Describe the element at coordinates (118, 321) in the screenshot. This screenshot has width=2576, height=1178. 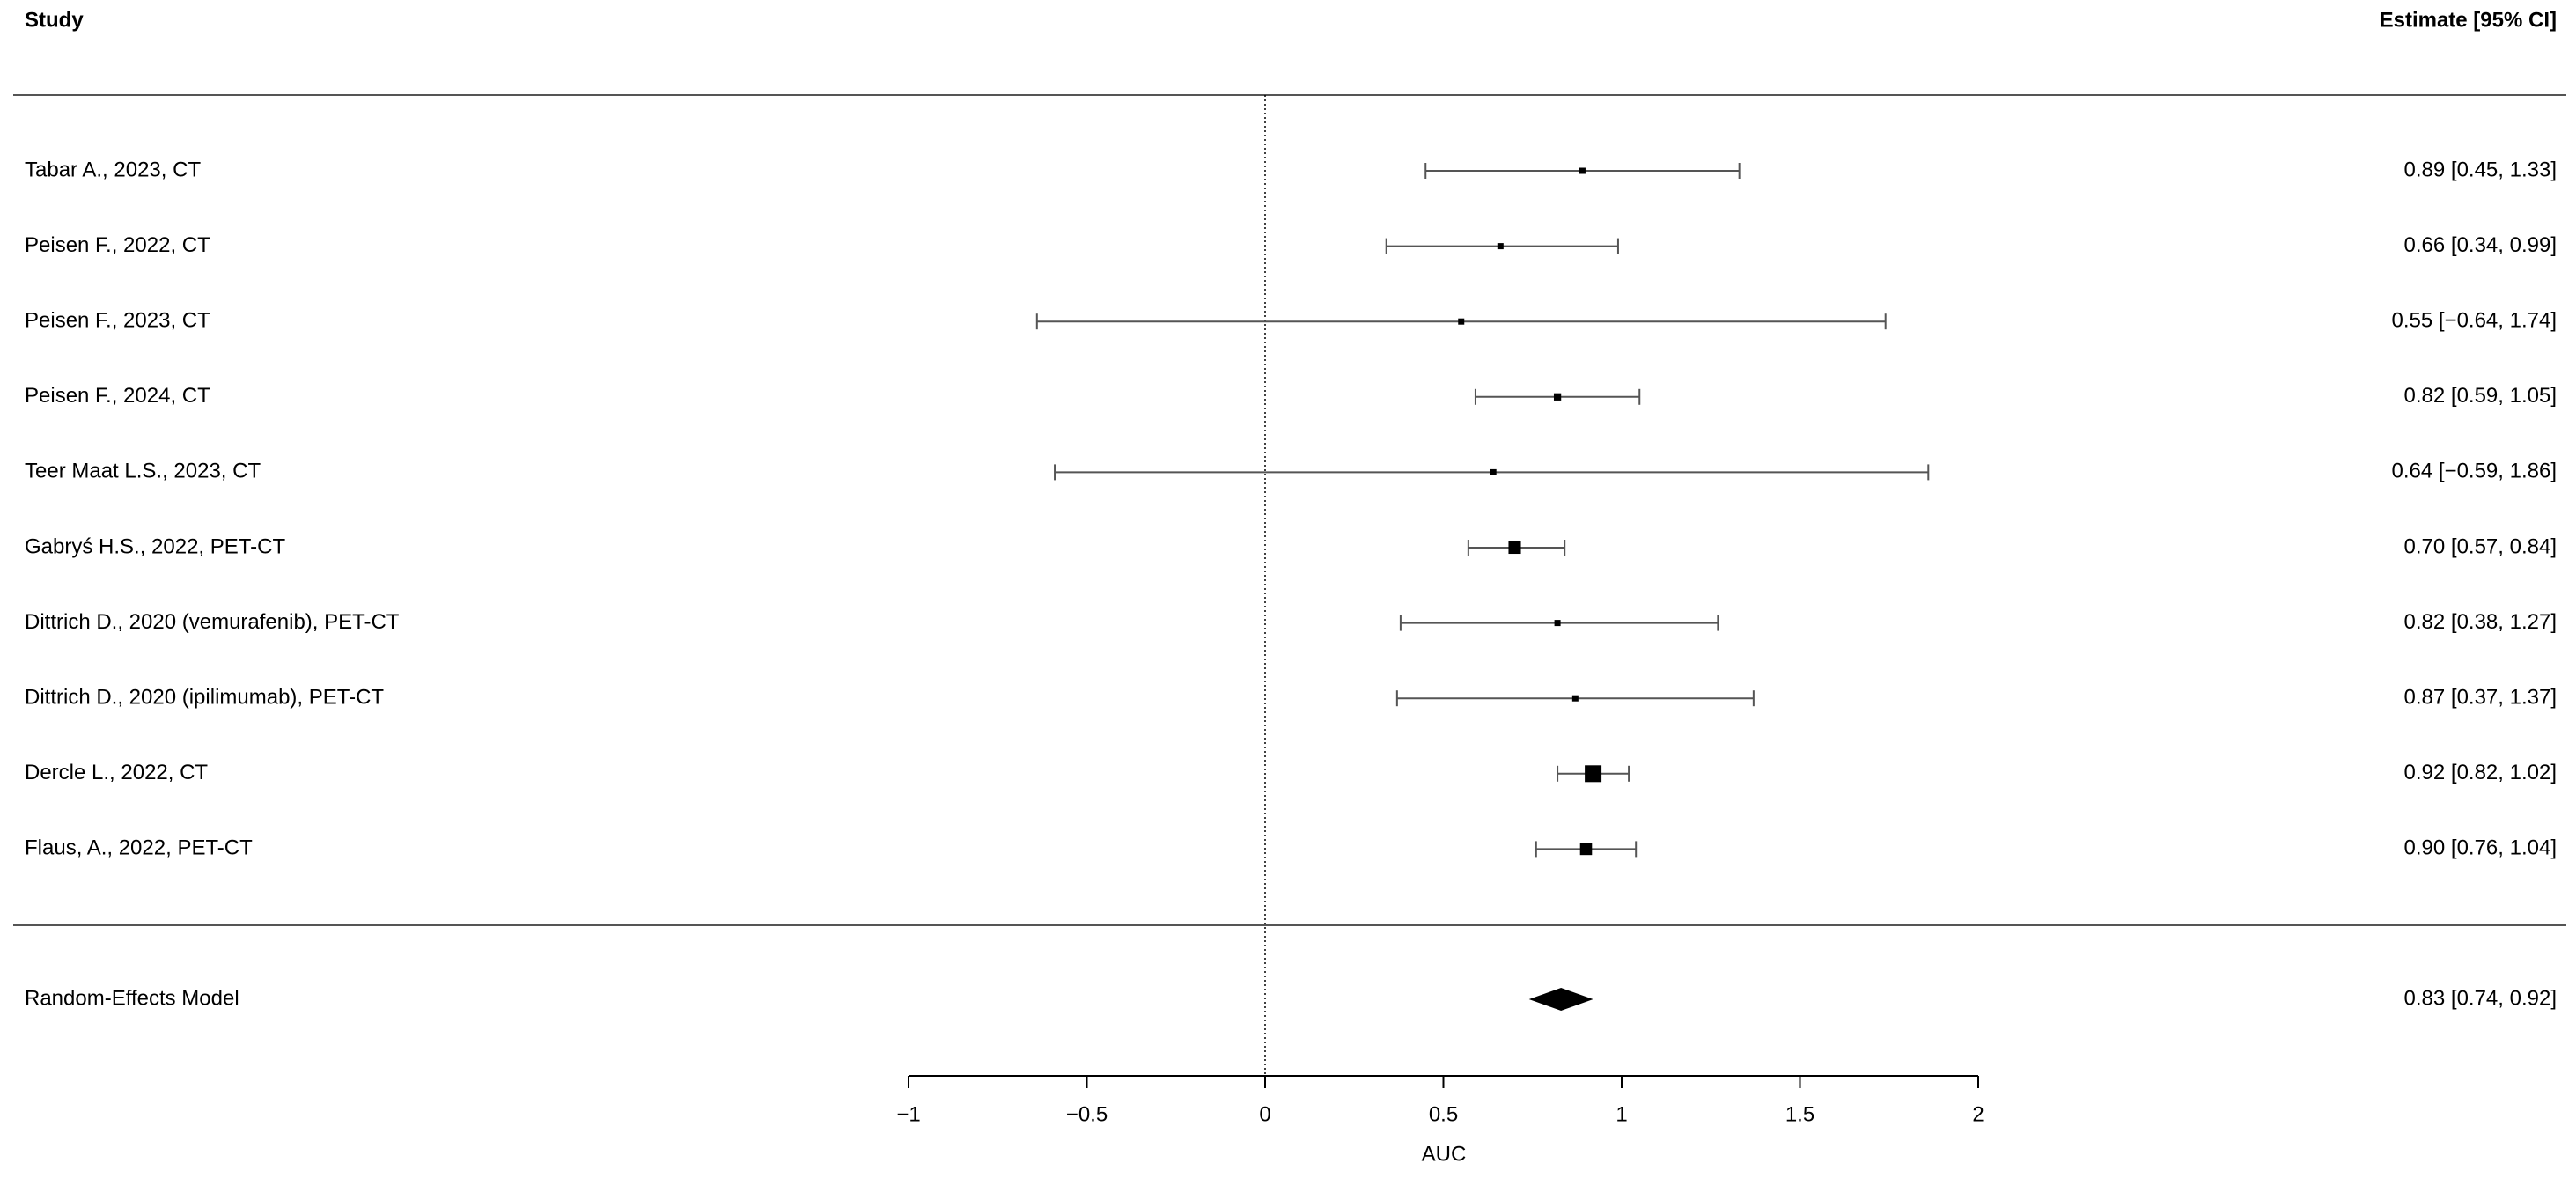
I see `study-label: Peisen F., 2023, CT` at that location.